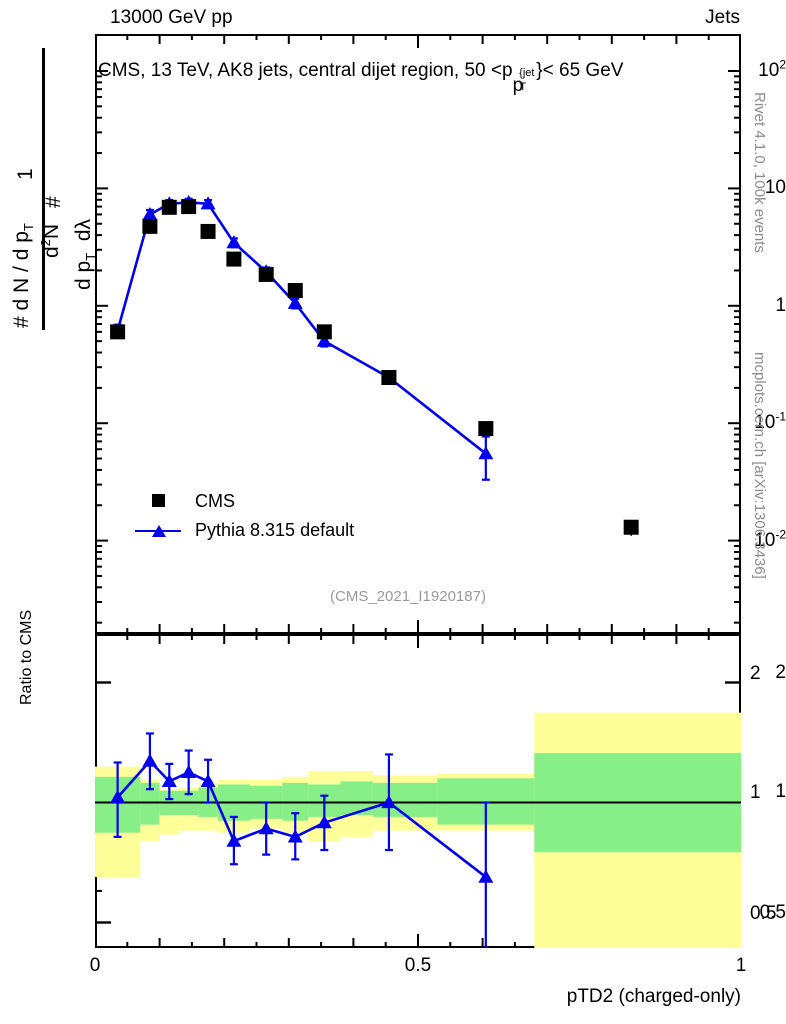  I want to click on plot-title-subscript: T, so click(523, 86).